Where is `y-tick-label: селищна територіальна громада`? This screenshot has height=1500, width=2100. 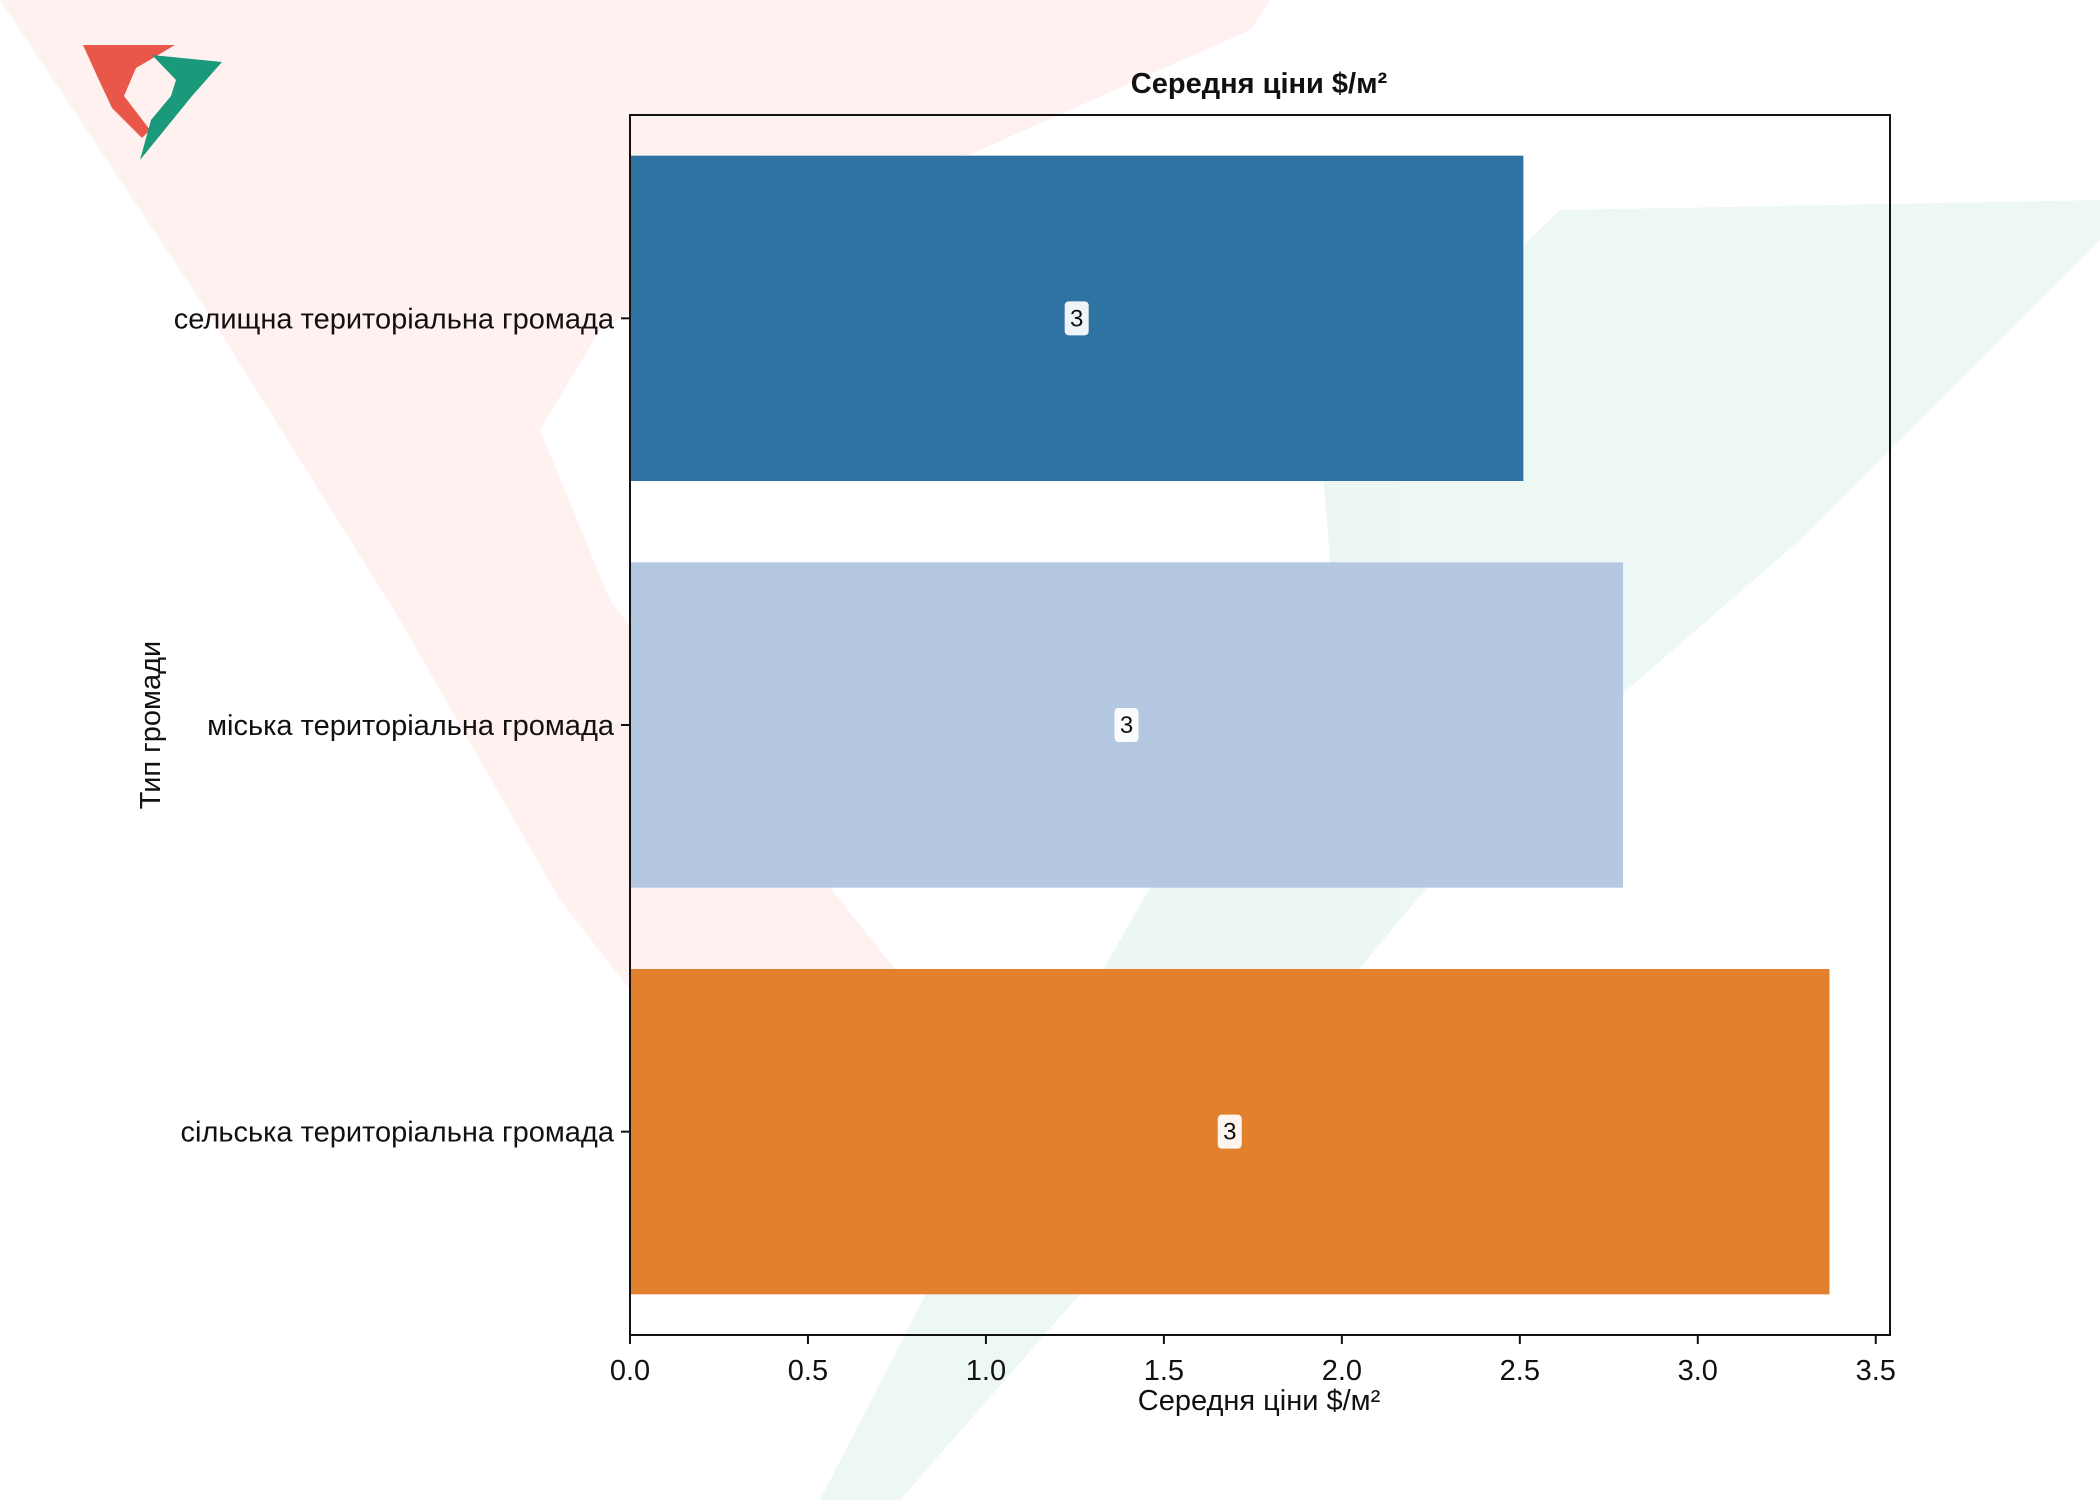 y-tick-label: селищна територіальна громада is located at coordinates (394, 319).